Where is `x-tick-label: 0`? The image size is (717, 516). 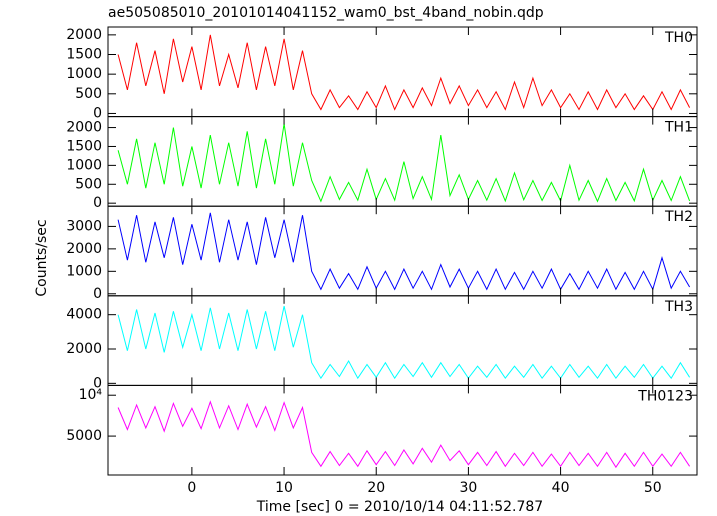
x-tick-label: 0 is located at coordinates (191, 488).